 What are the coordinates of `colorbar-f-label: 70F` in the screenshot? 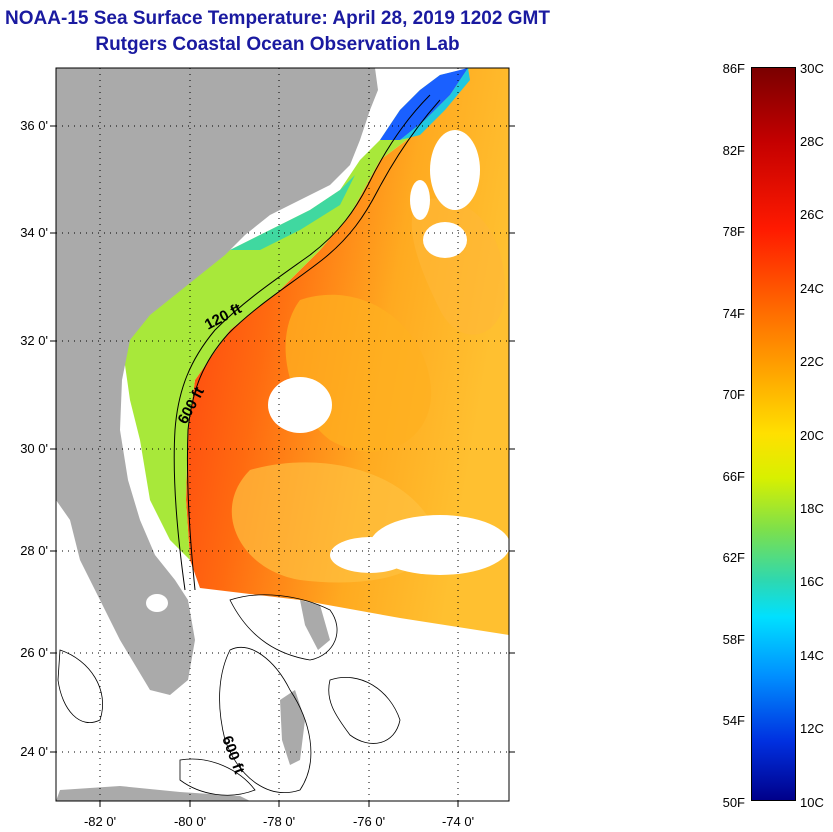 It's located at (733, 394).